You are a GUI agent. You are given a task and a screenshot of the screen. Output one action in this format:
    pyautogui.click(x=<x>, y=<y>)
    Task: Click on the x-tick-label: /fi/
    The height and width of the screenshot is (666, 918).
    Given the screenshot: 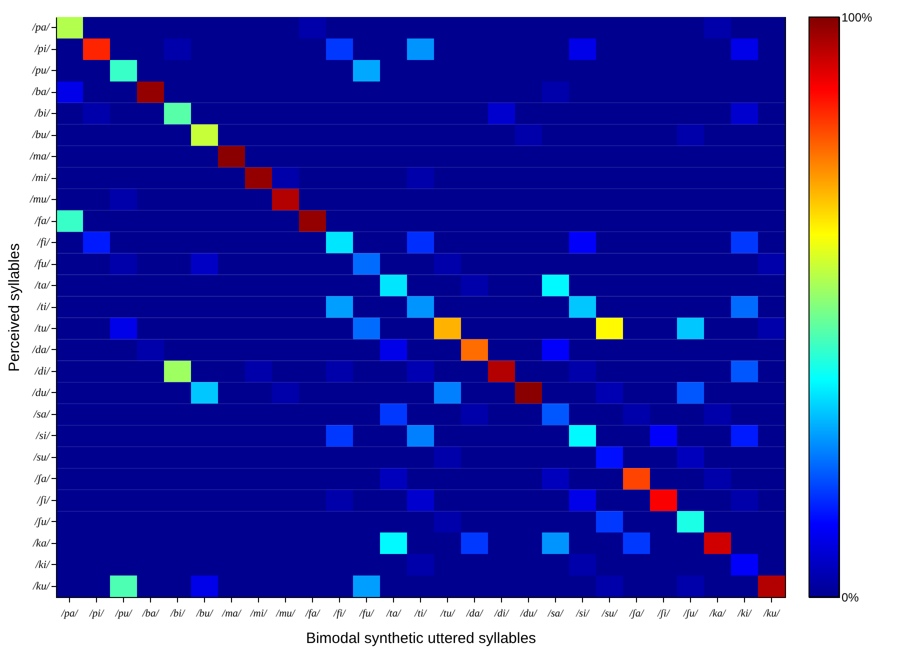 What is the action you would take?
    pyautogui.click(x=339, y=614)
    